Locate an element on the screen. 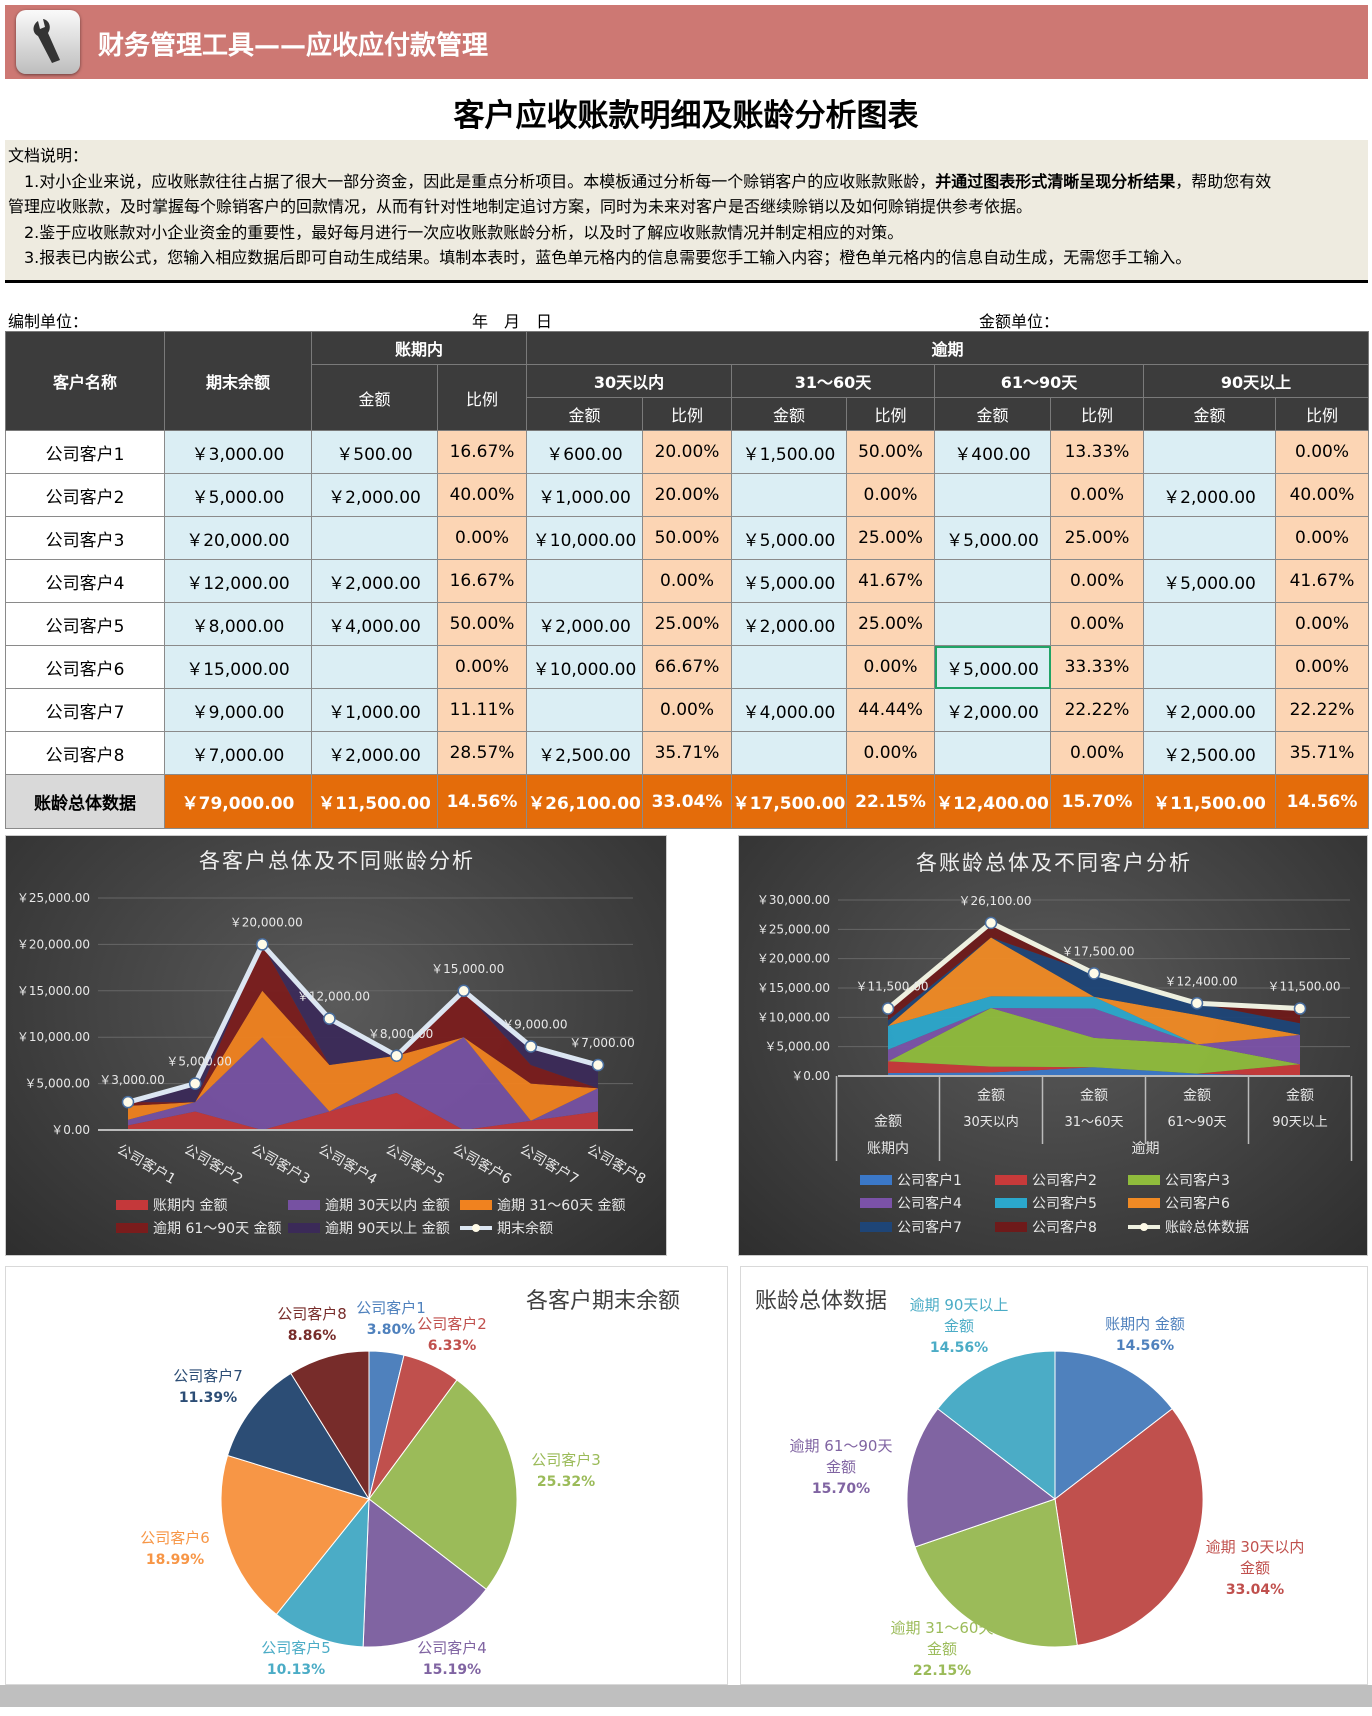 This screenshot has height=1716, width=1372. balance-cell: ￥5,000.00 is located at coordinates (238, 495).